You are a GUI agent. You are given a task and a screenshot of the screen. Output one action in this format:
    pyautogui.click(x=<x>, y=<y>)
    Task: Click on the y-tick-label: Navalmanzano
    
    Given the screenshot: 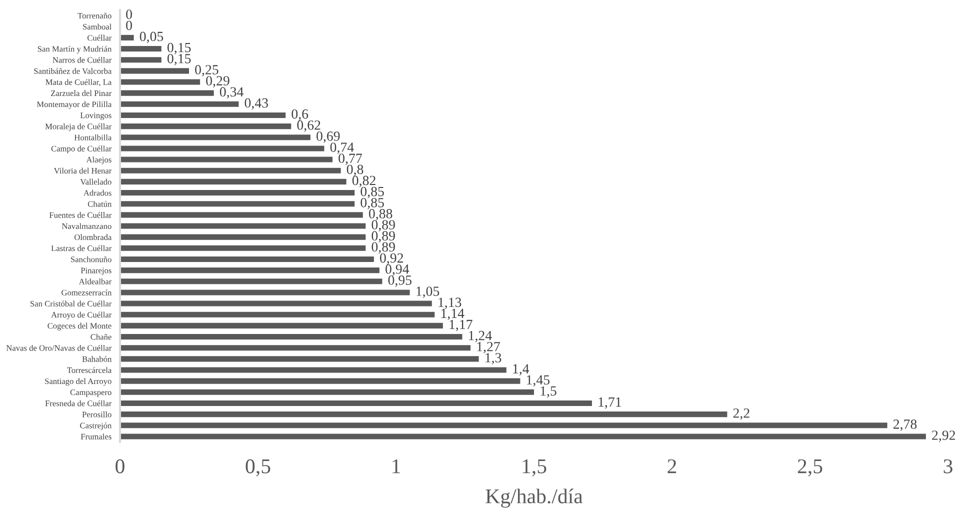 What is the action you would take?
    pyautogui.click(x=87, y=226)
    